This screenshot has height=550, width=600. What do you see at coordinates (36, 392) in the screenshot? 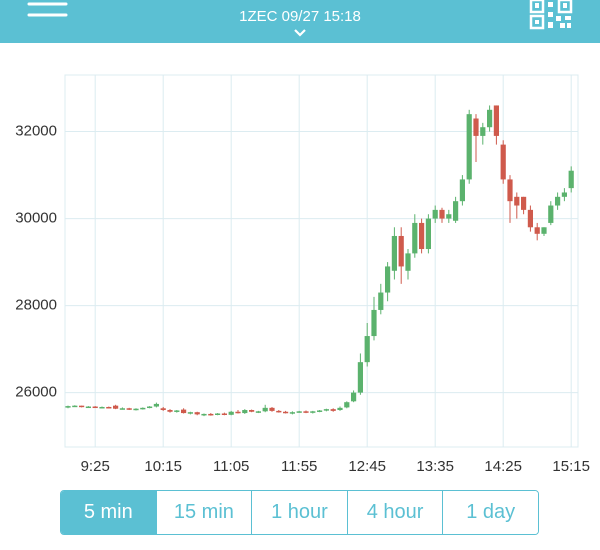
I see `y-tick-label: 26000` at bounding box center [36, 392].